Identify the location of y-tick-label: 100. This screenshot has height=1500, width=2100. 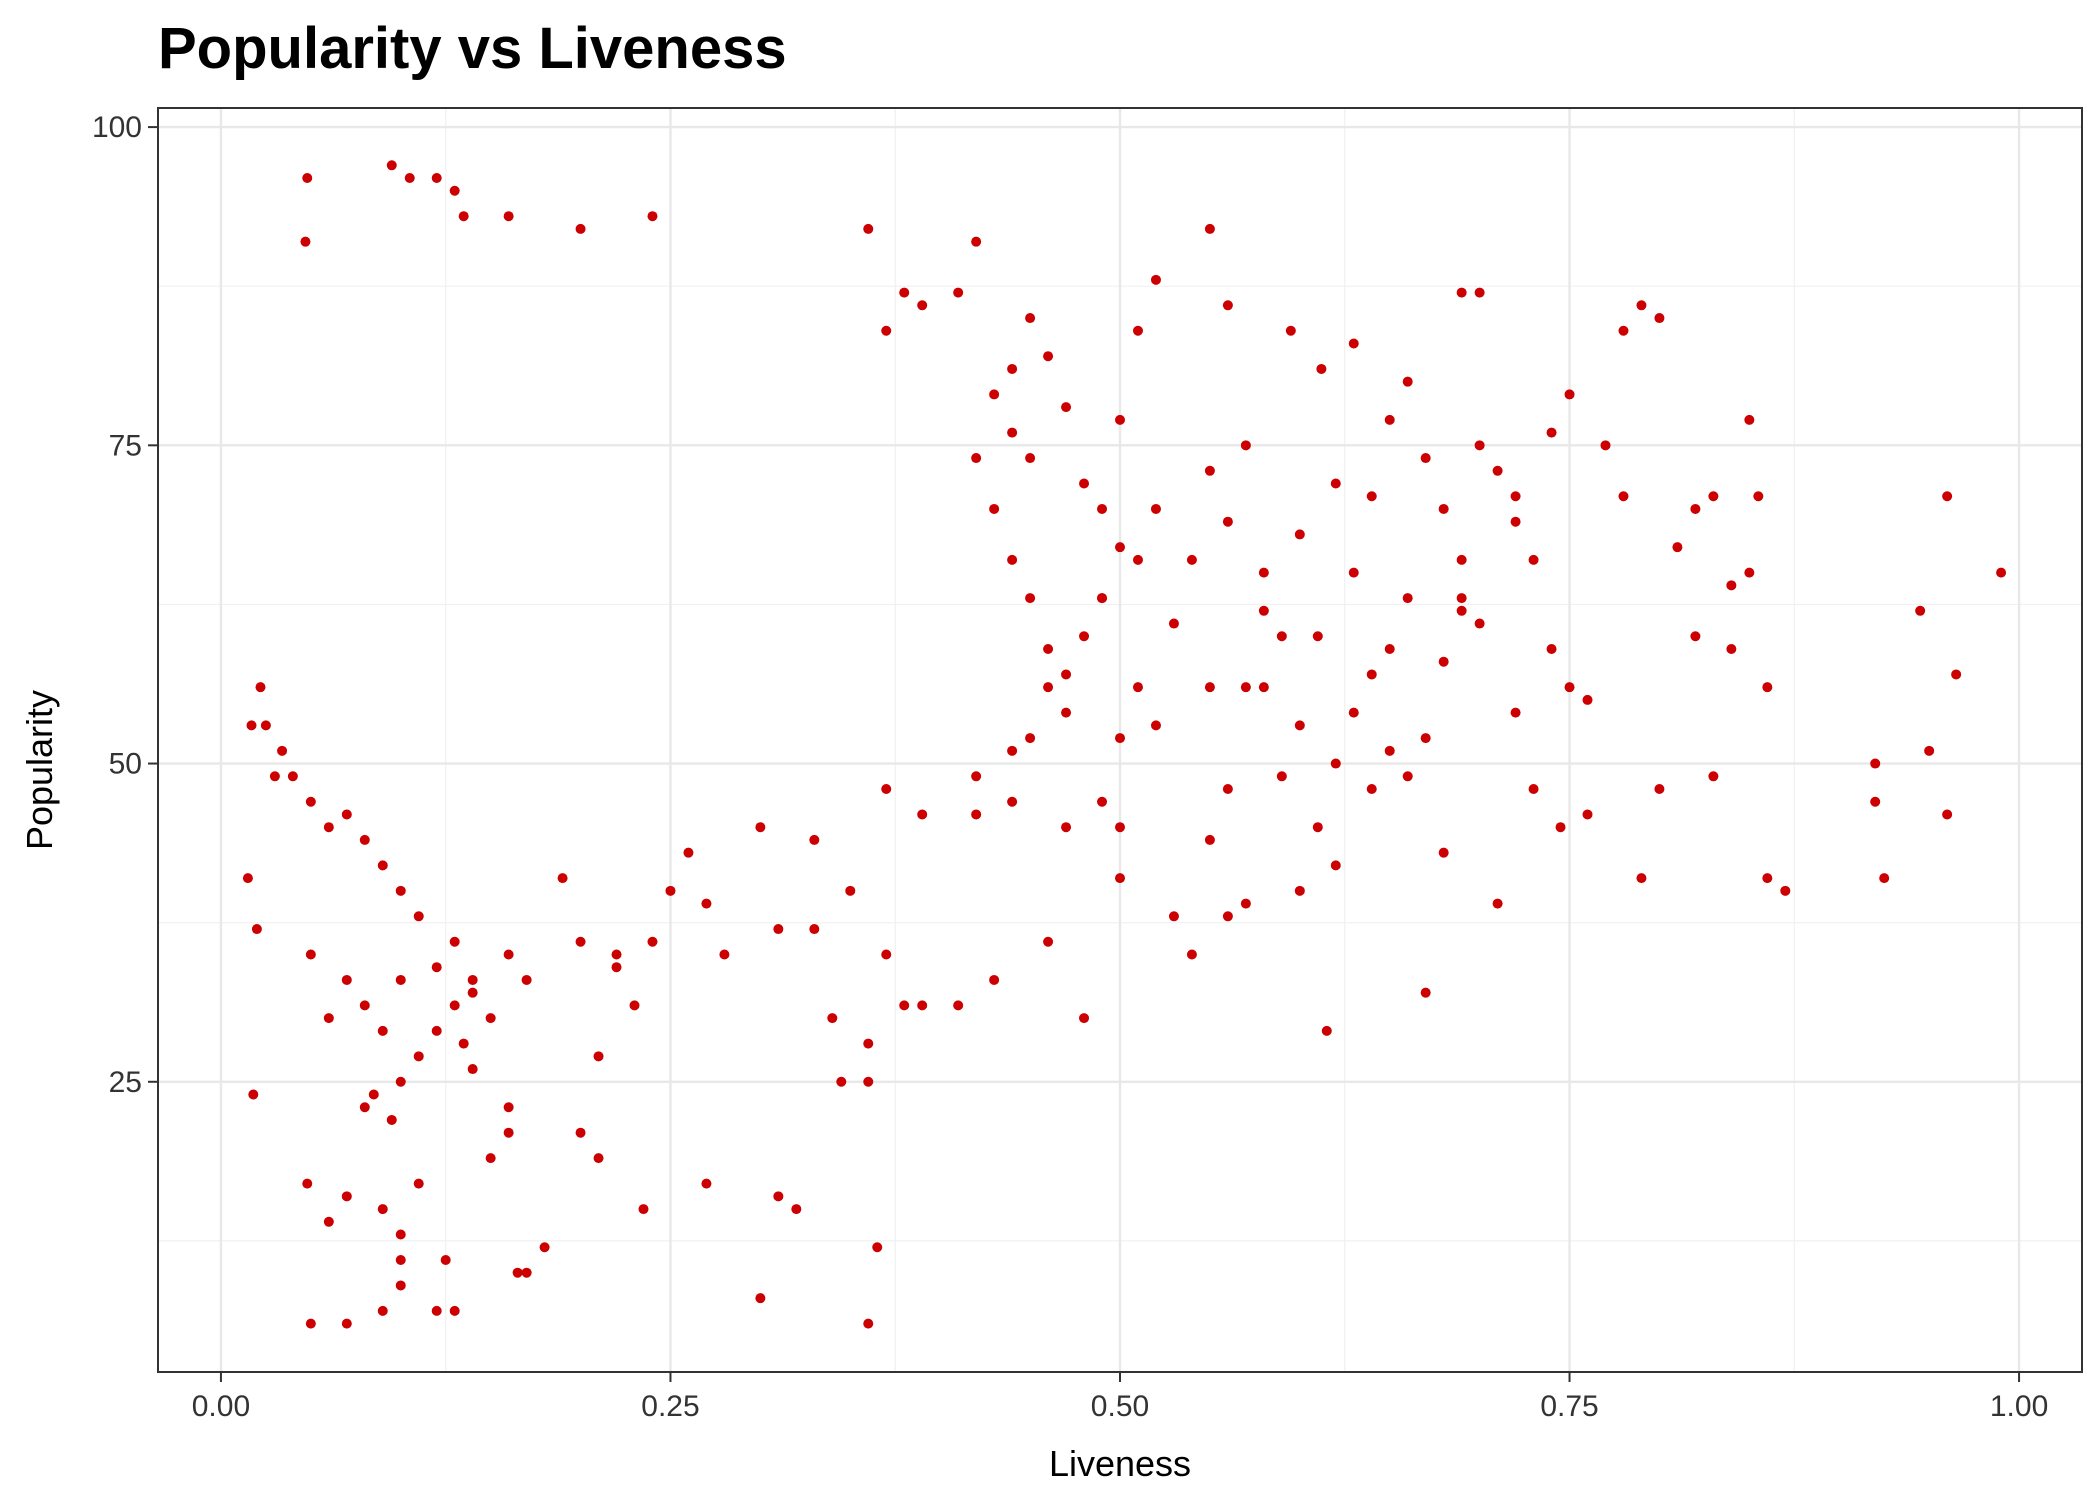
(117, 127).